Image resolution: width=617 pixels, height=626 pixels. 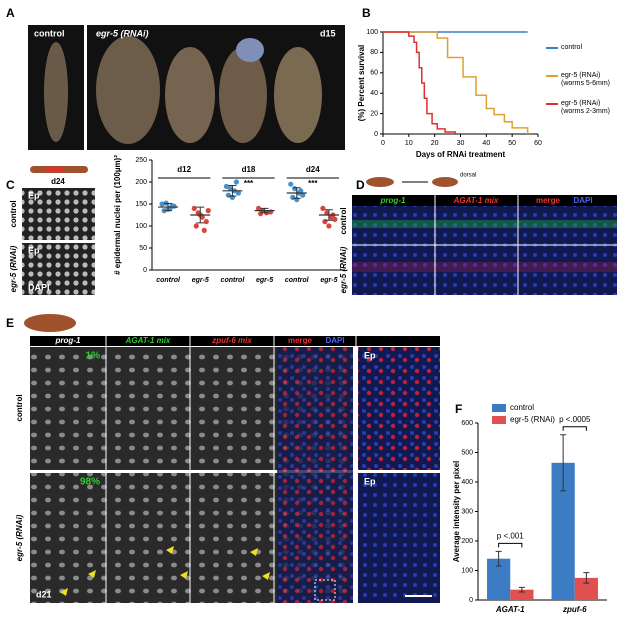 What do you see at coordinates (510, 545) in the screenshot?
I see `significance-bracket` at bounding box center [510, 545].